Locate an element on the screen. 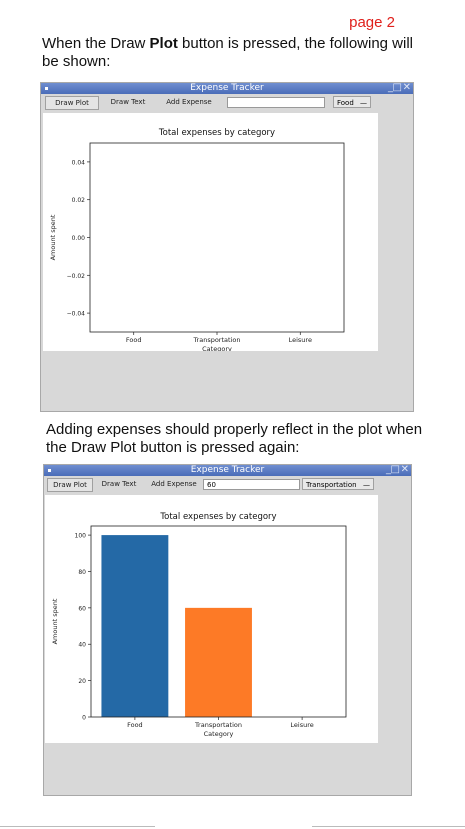  footer-rule-left is located at coordinates (77, 826).